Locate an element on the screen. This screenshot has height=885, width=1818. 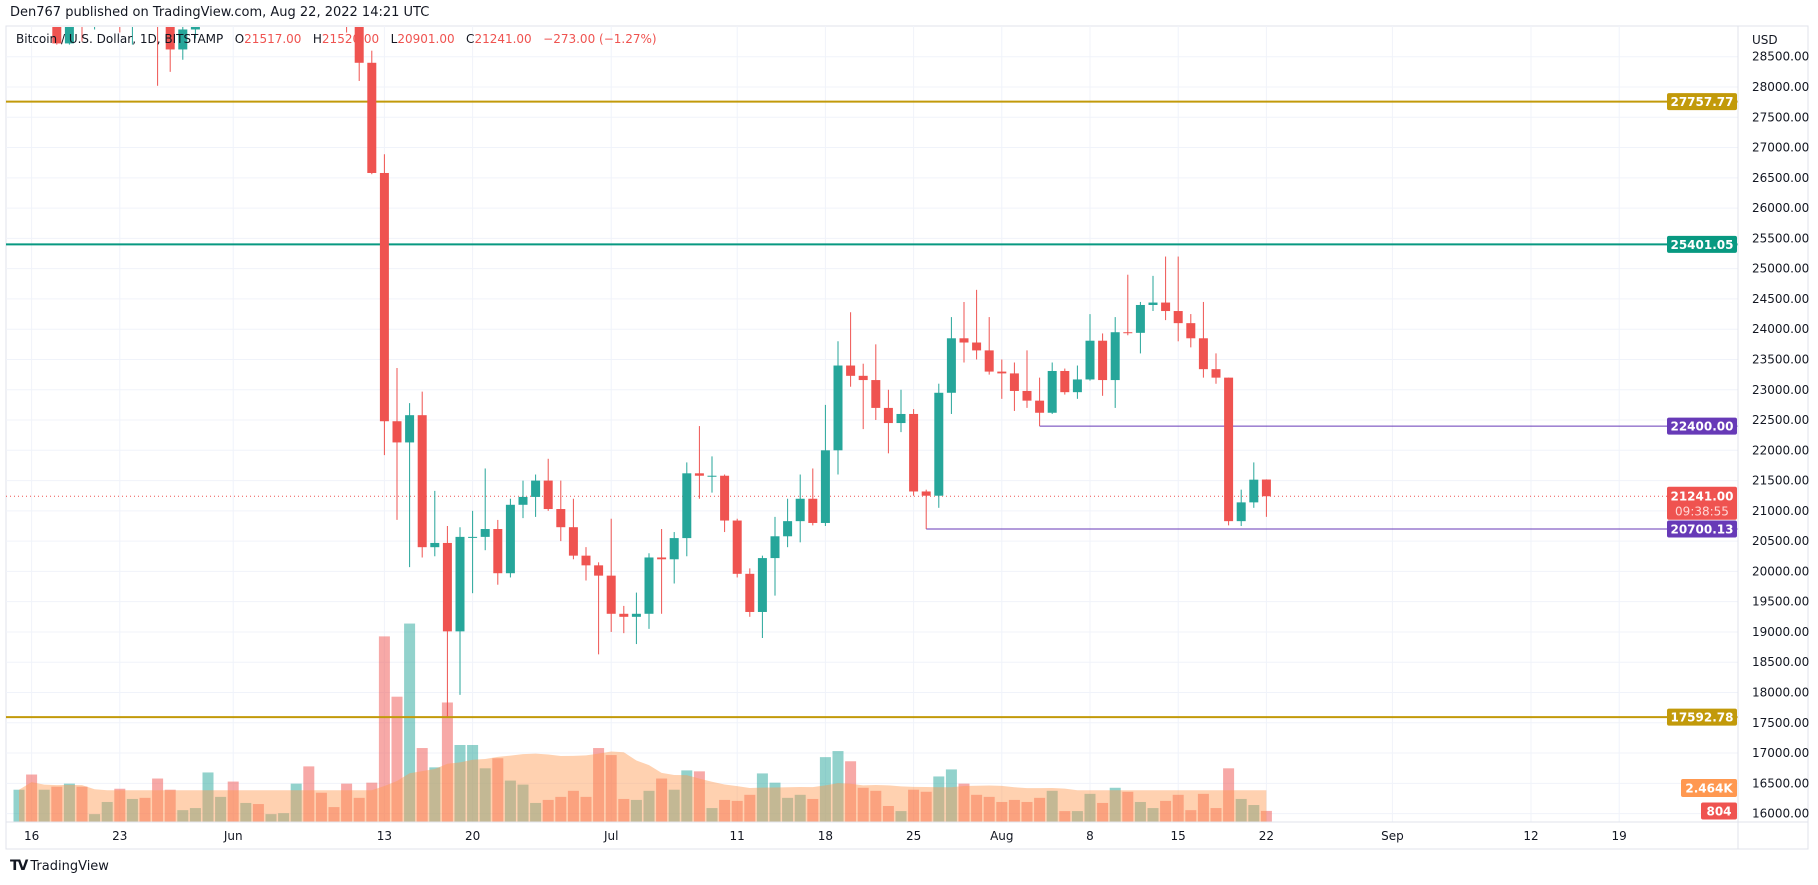
tradingview-logo: TV TradingView is located at coordinates (59, 866).